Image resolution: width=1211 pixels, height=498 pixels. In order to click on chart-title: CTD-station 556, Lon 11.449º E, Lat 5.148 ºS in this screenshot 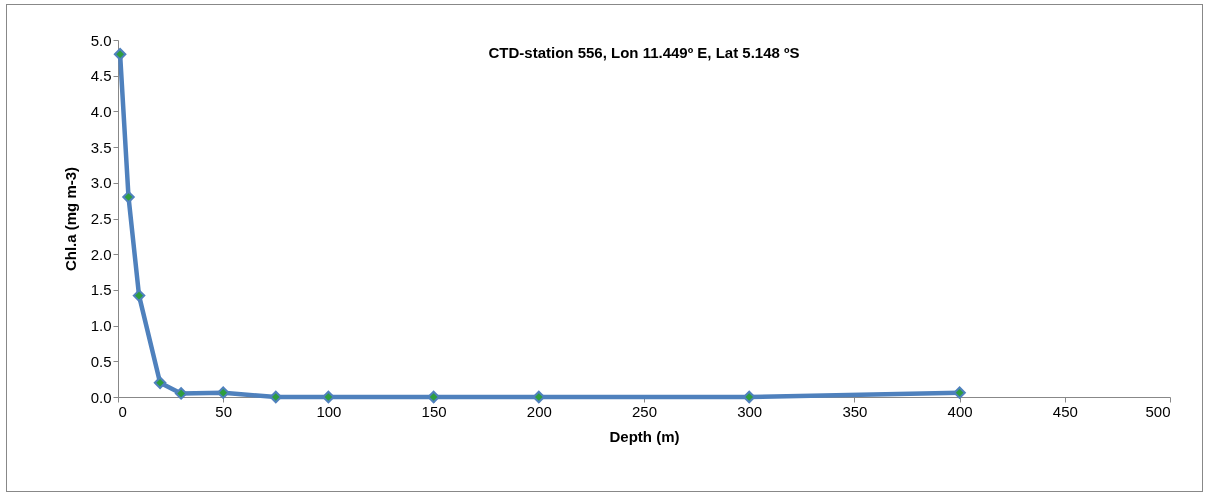, I will do `click(644, 52)`.